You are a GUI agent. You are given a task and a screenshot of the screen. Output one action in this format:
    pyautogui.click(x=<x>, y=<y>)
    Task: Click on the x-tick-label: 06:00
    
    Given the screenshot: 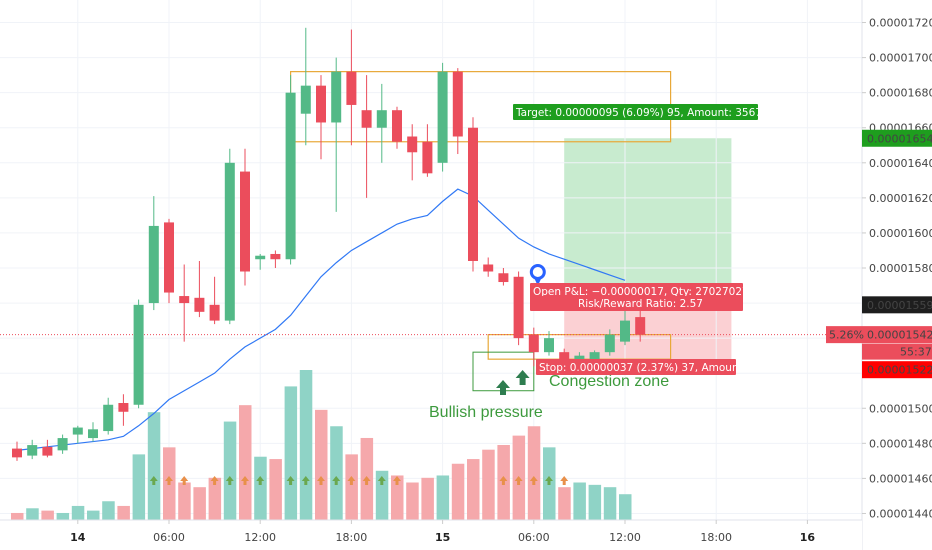 What is the action you would take?
    pyautogui.click(x=534, y=537)
    